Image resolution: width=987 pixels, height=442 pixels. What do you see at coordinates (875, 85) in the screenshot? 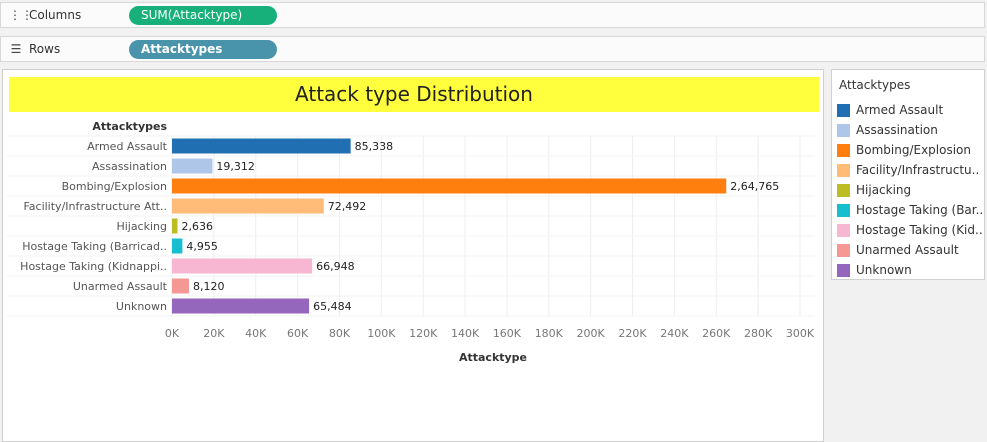
I see `legend-title: Attacktypes` at bounding box center [875, 85].